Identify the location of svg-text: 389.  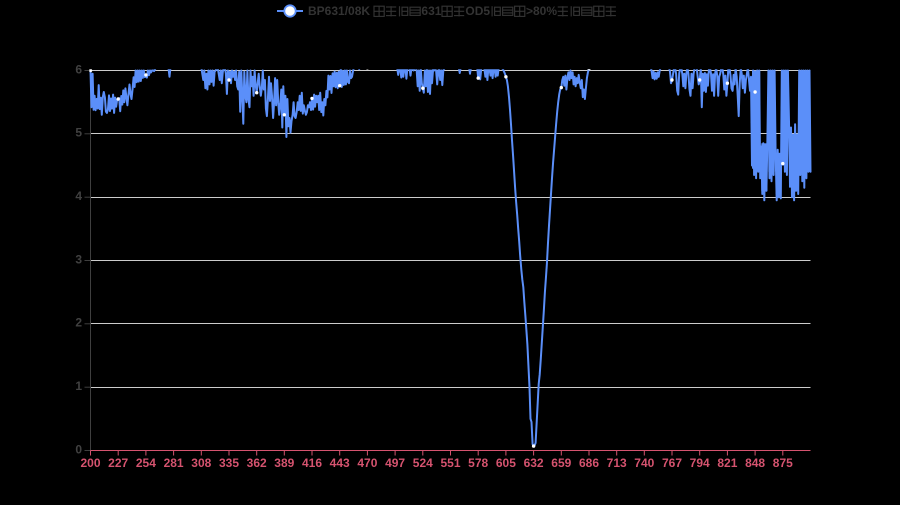
(284, 463).